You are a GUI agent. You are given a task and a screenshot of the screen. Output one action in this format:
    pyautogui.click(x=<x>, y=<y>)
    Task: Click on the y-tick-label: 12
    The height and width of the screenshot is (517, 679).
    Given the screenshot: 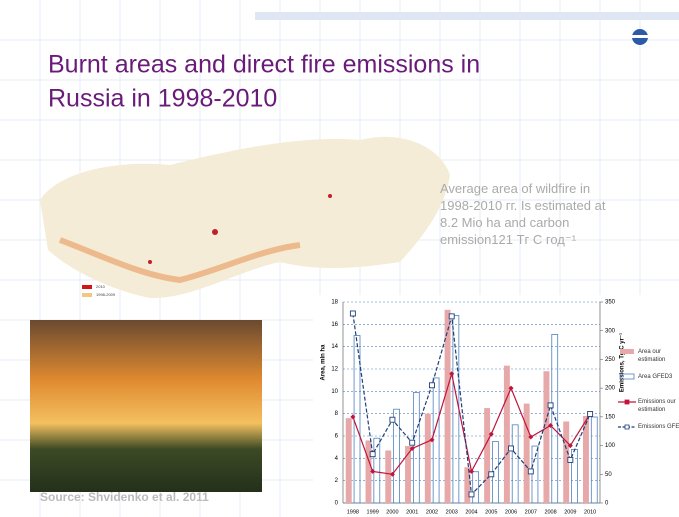 What is the action you would take?
    pyautogui.click(x=334, y=370)
    